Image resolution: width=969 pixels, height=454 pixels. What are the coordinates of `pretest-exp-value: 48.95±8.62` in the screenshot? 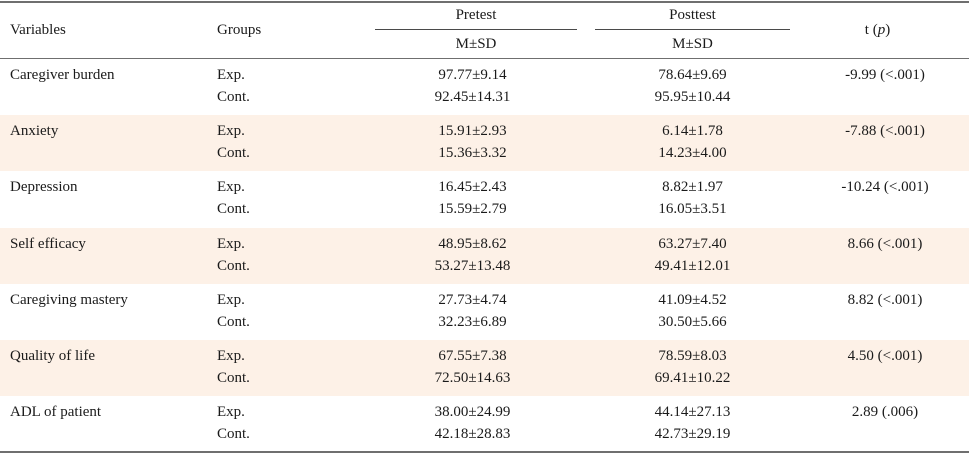 It's located at (472, 243).